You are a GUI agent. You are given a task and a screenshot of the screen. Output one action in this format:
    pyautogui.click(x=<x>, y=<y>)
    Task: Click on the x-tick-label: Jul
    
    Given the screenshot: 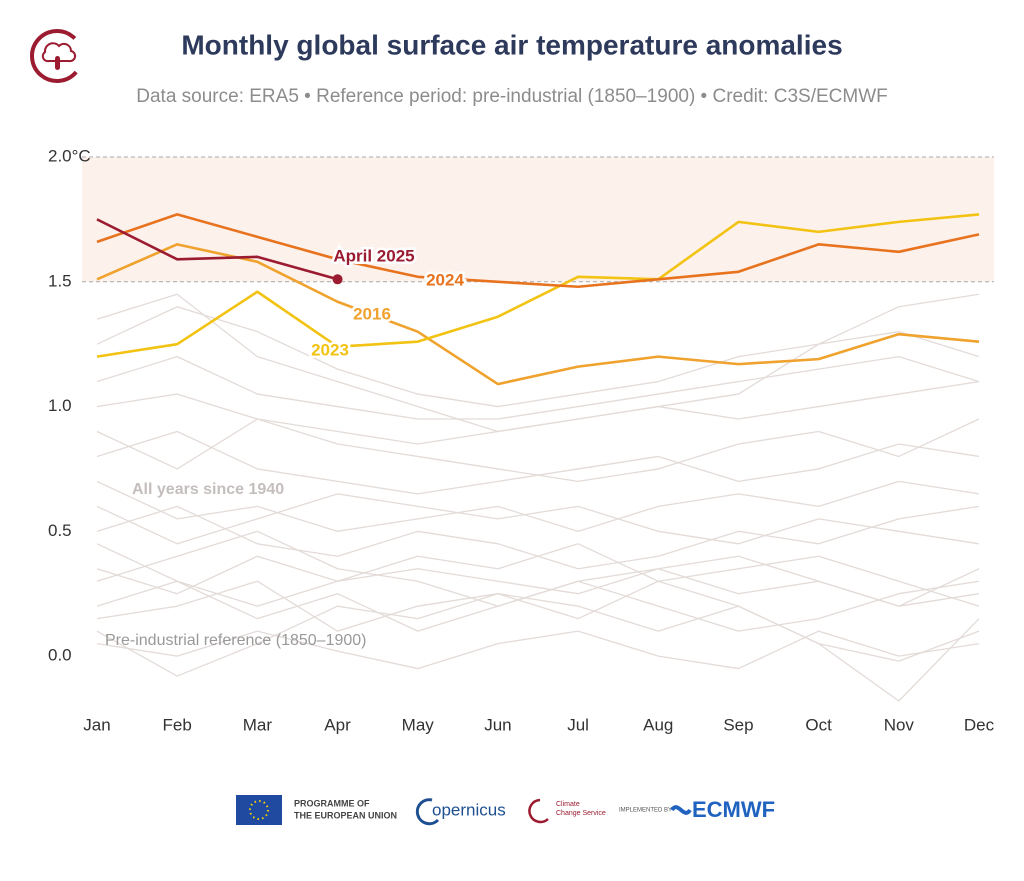 What is the action you would take?
    pyautogui.click(x=578, y=724)
    